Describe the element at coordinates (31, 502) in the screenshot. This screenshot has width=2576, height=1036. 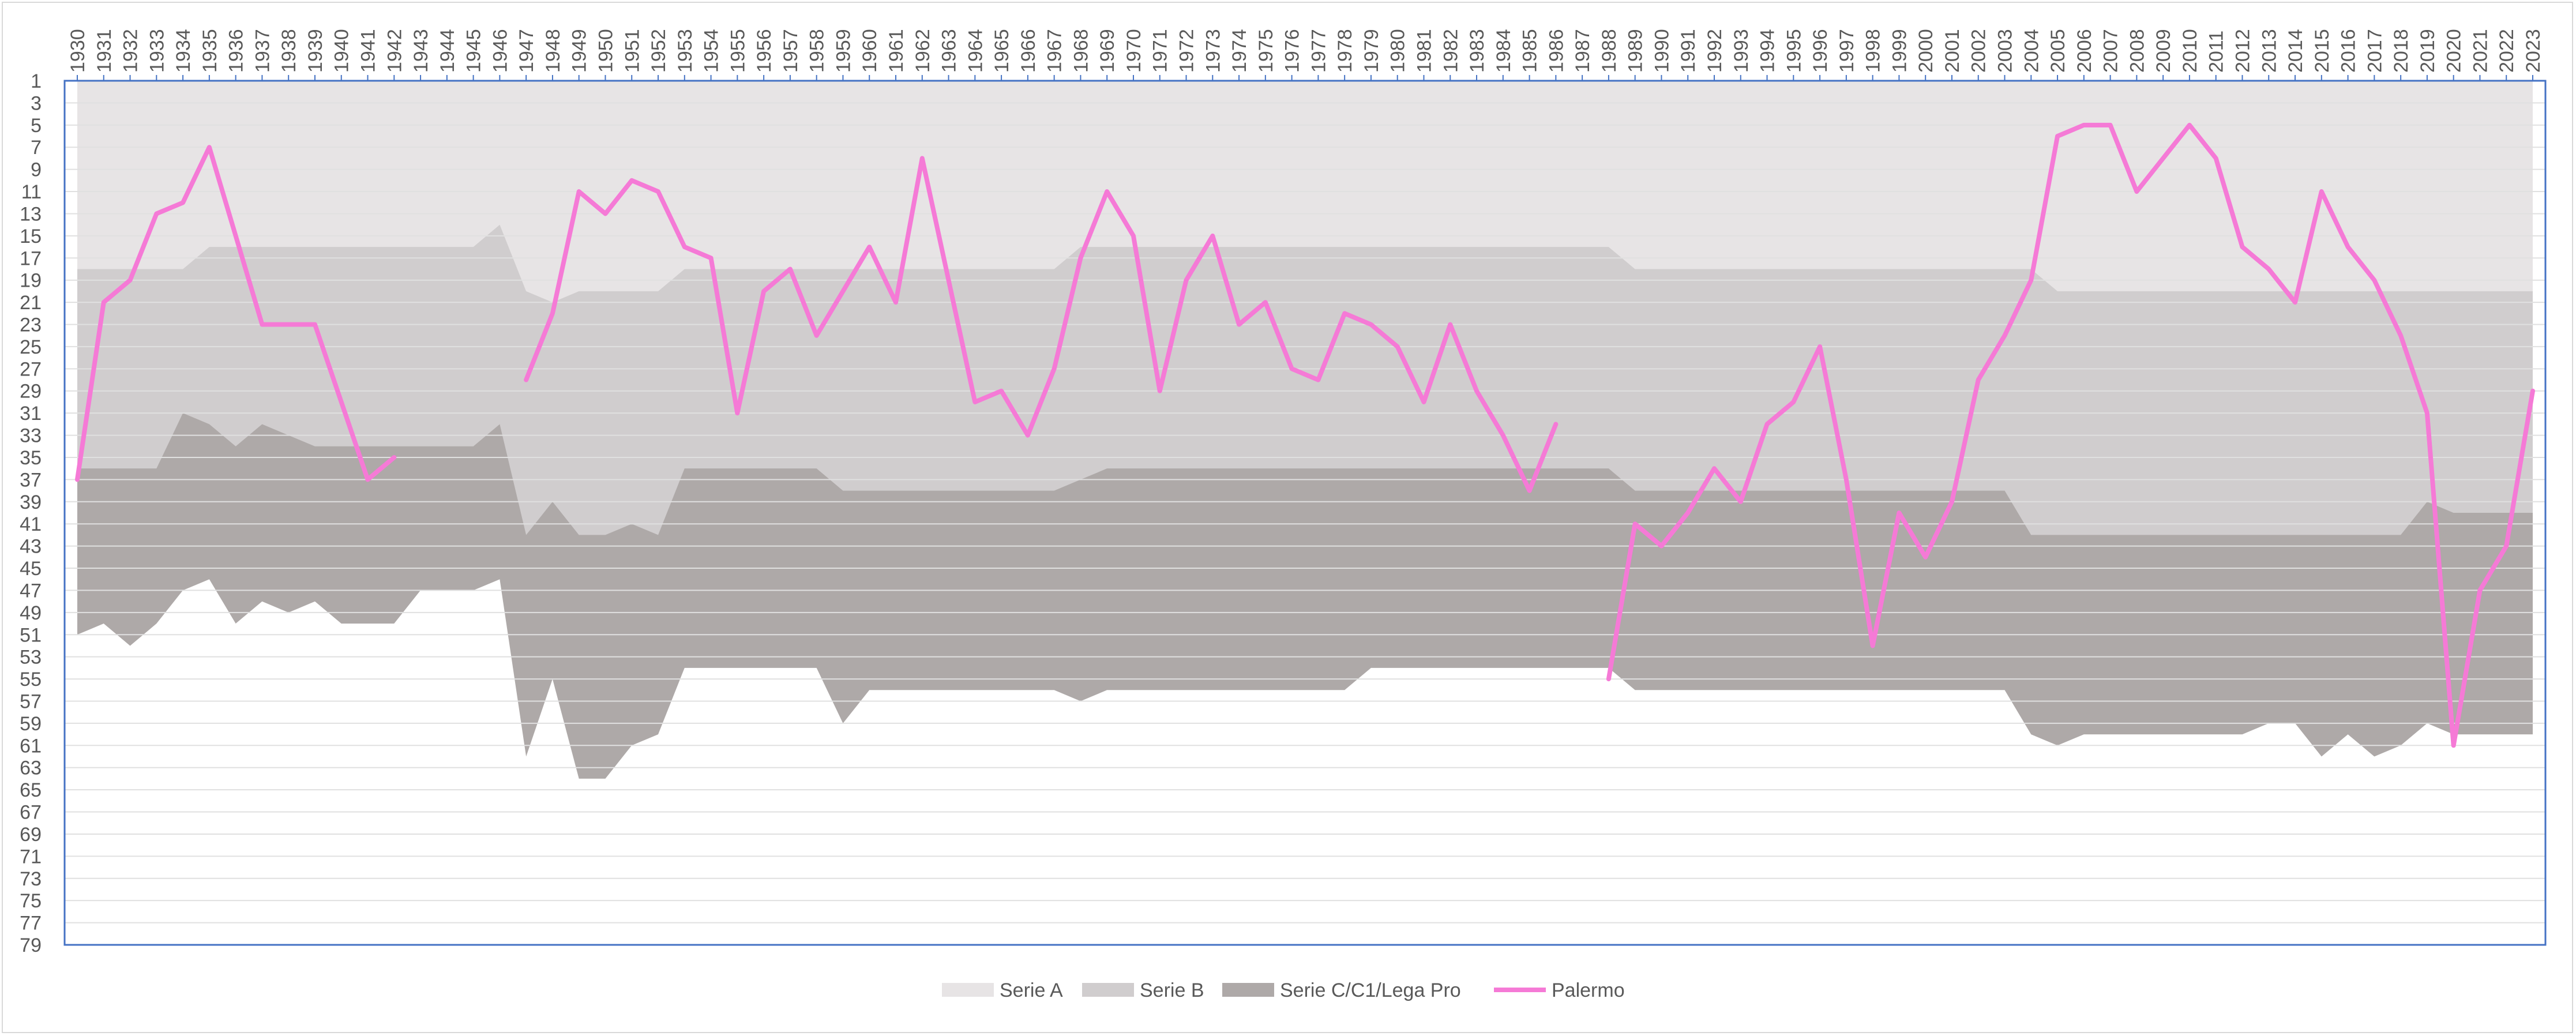
I see `y-tick-label: 39` at that location.